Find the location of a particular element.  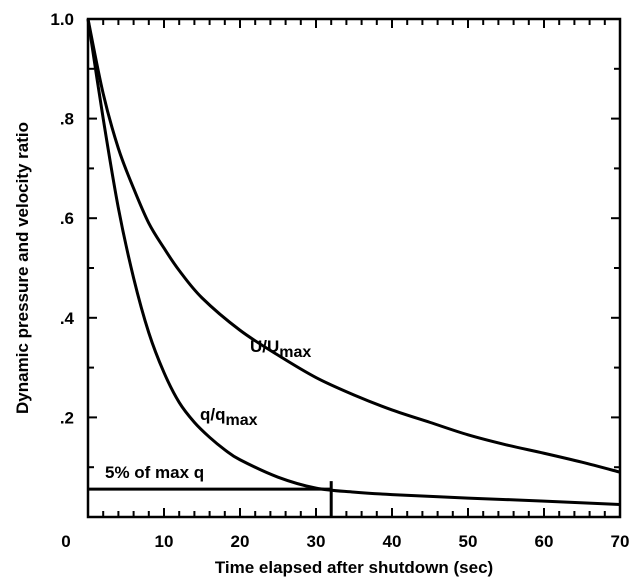

x-tick-label: 10 is located at coordinates (164, 541).